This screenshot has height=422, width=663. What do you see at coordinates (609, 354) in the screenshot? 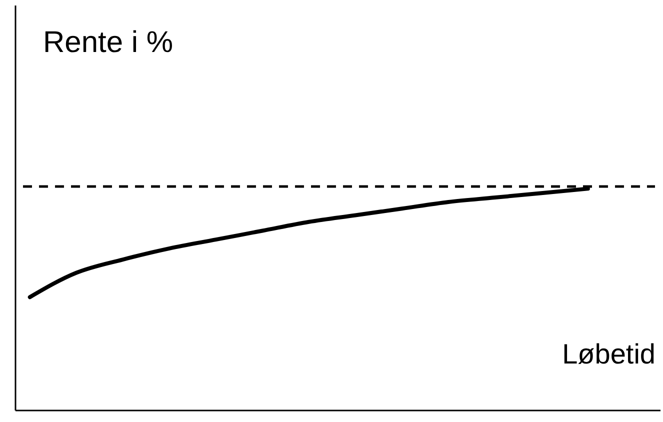
I see `x-axis-title: Løbetid` at bounding box center [609, 354].